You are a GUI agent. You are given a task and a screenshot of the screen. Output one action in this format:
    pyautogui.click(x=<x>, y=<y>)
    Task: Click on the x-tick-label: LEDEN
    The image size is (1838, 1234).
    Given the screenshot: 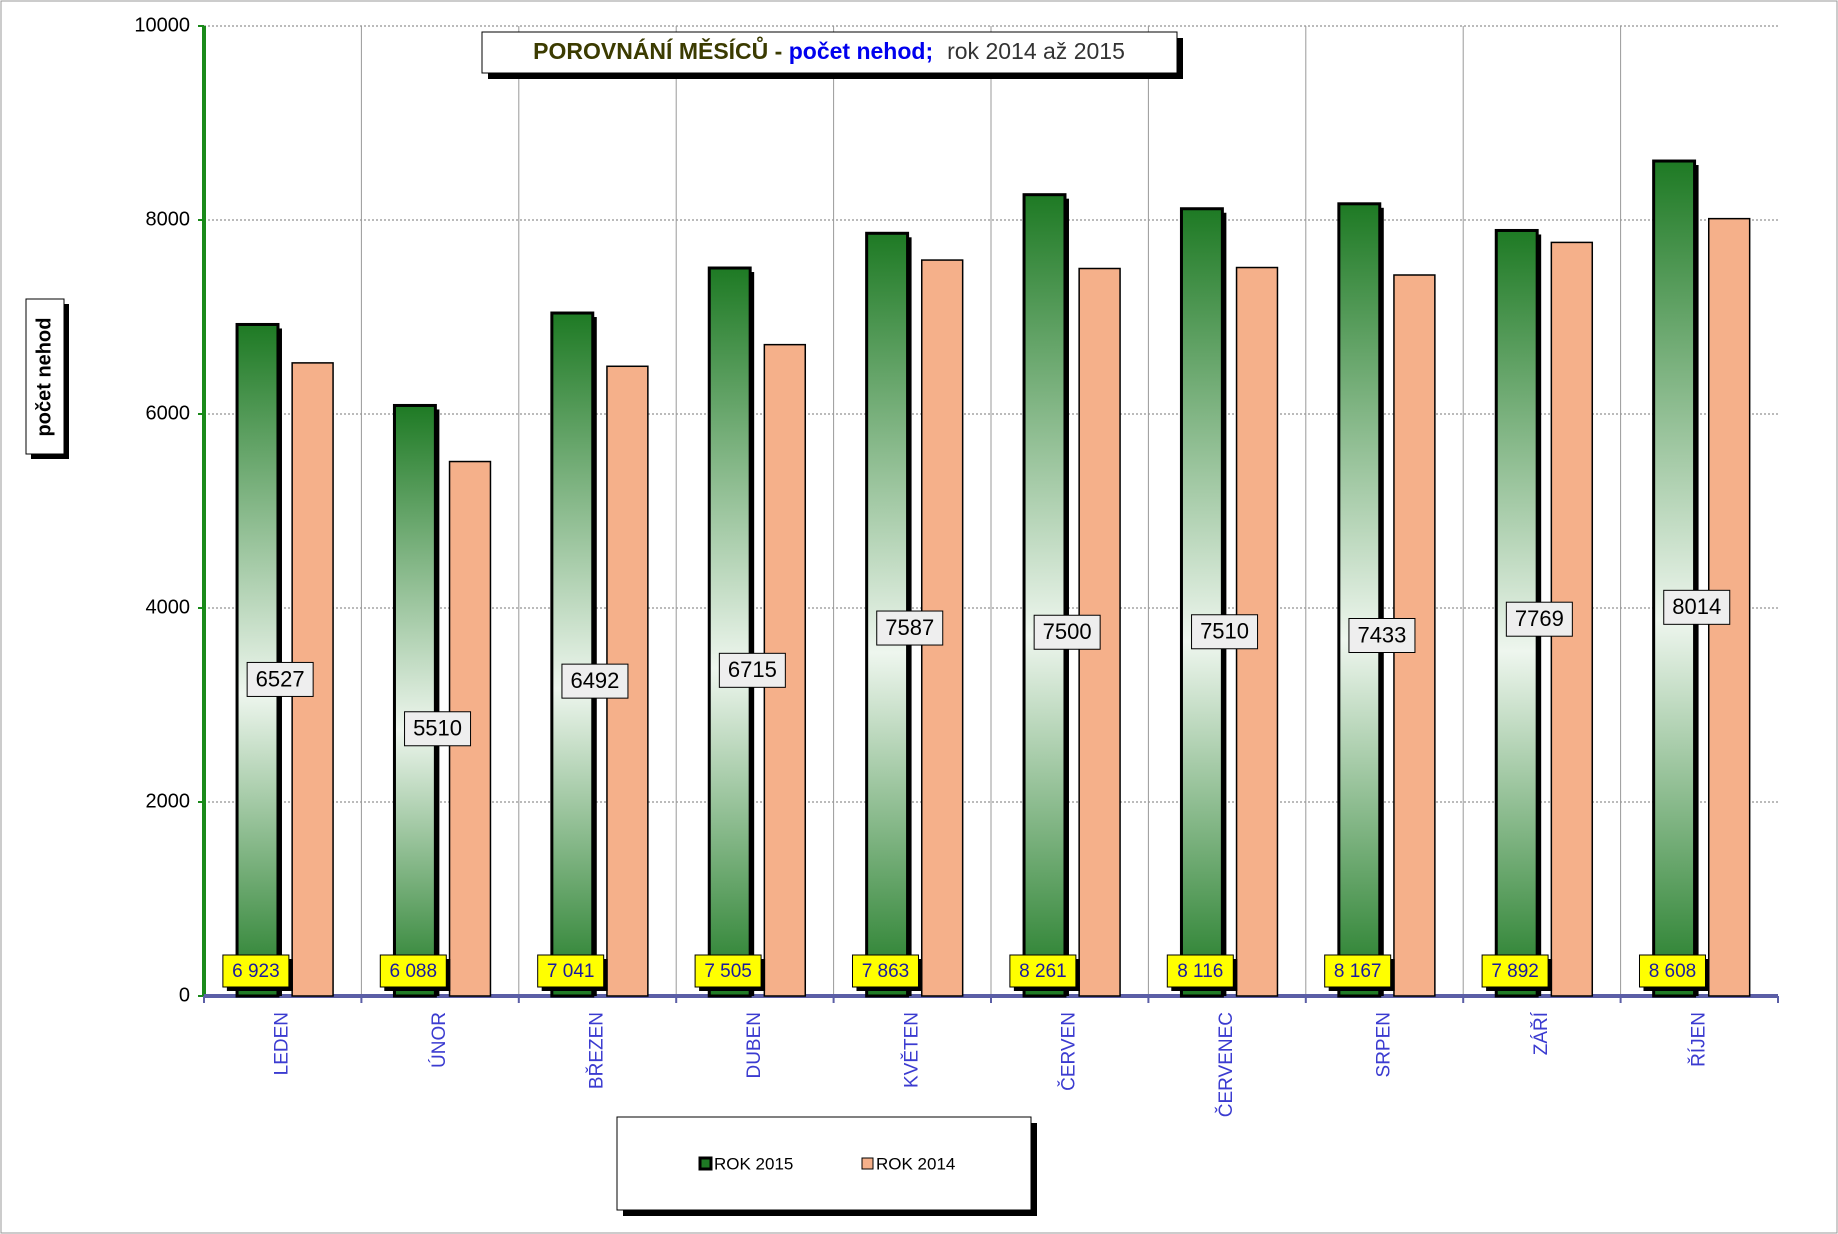 What is the action you would take?
    pyautogui.click(x=282, y=1043)
    